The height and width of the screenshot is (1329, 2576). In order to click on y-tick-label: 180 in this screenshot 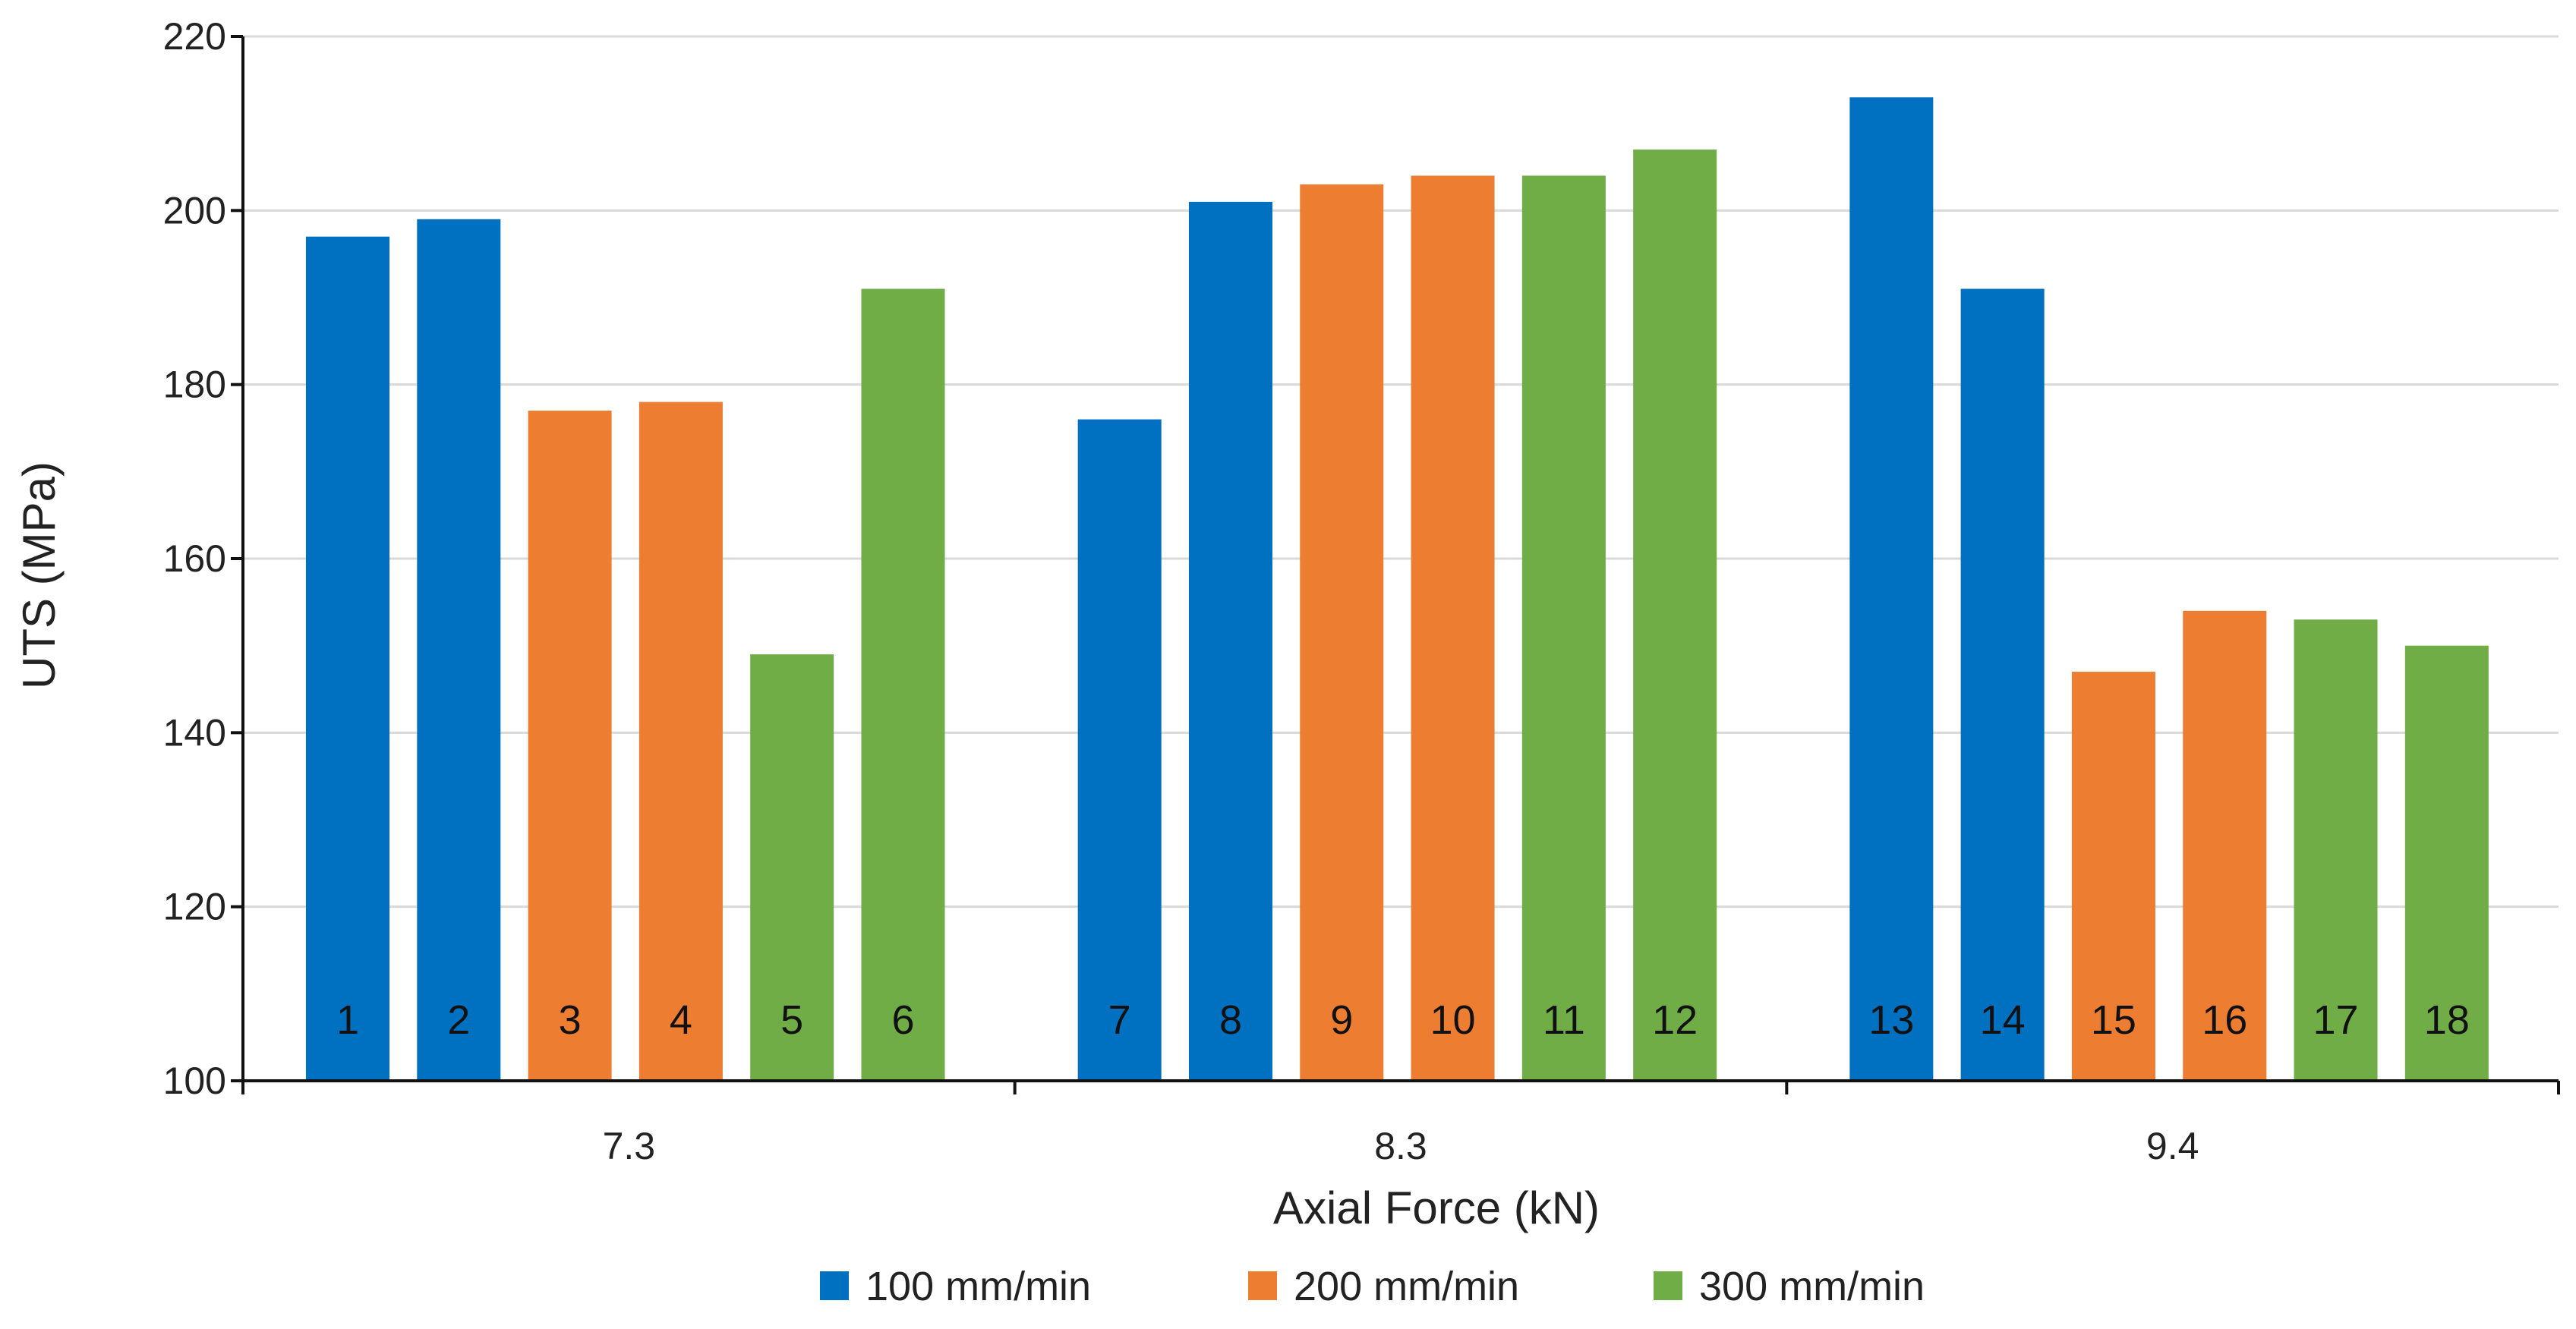, I will do `click(194, 385)`.